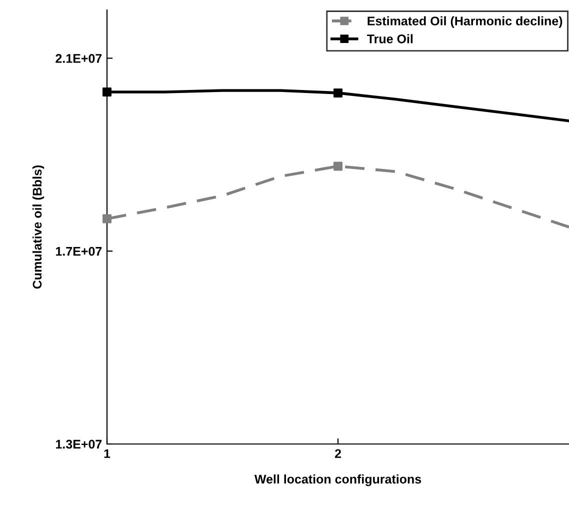 The height and width of the screenshot is (507, 569). Describe the element at coordinates (465, 22) in the screenshot. I see `legend-label: Estimated Oil (Harmonic decline)` at that location.